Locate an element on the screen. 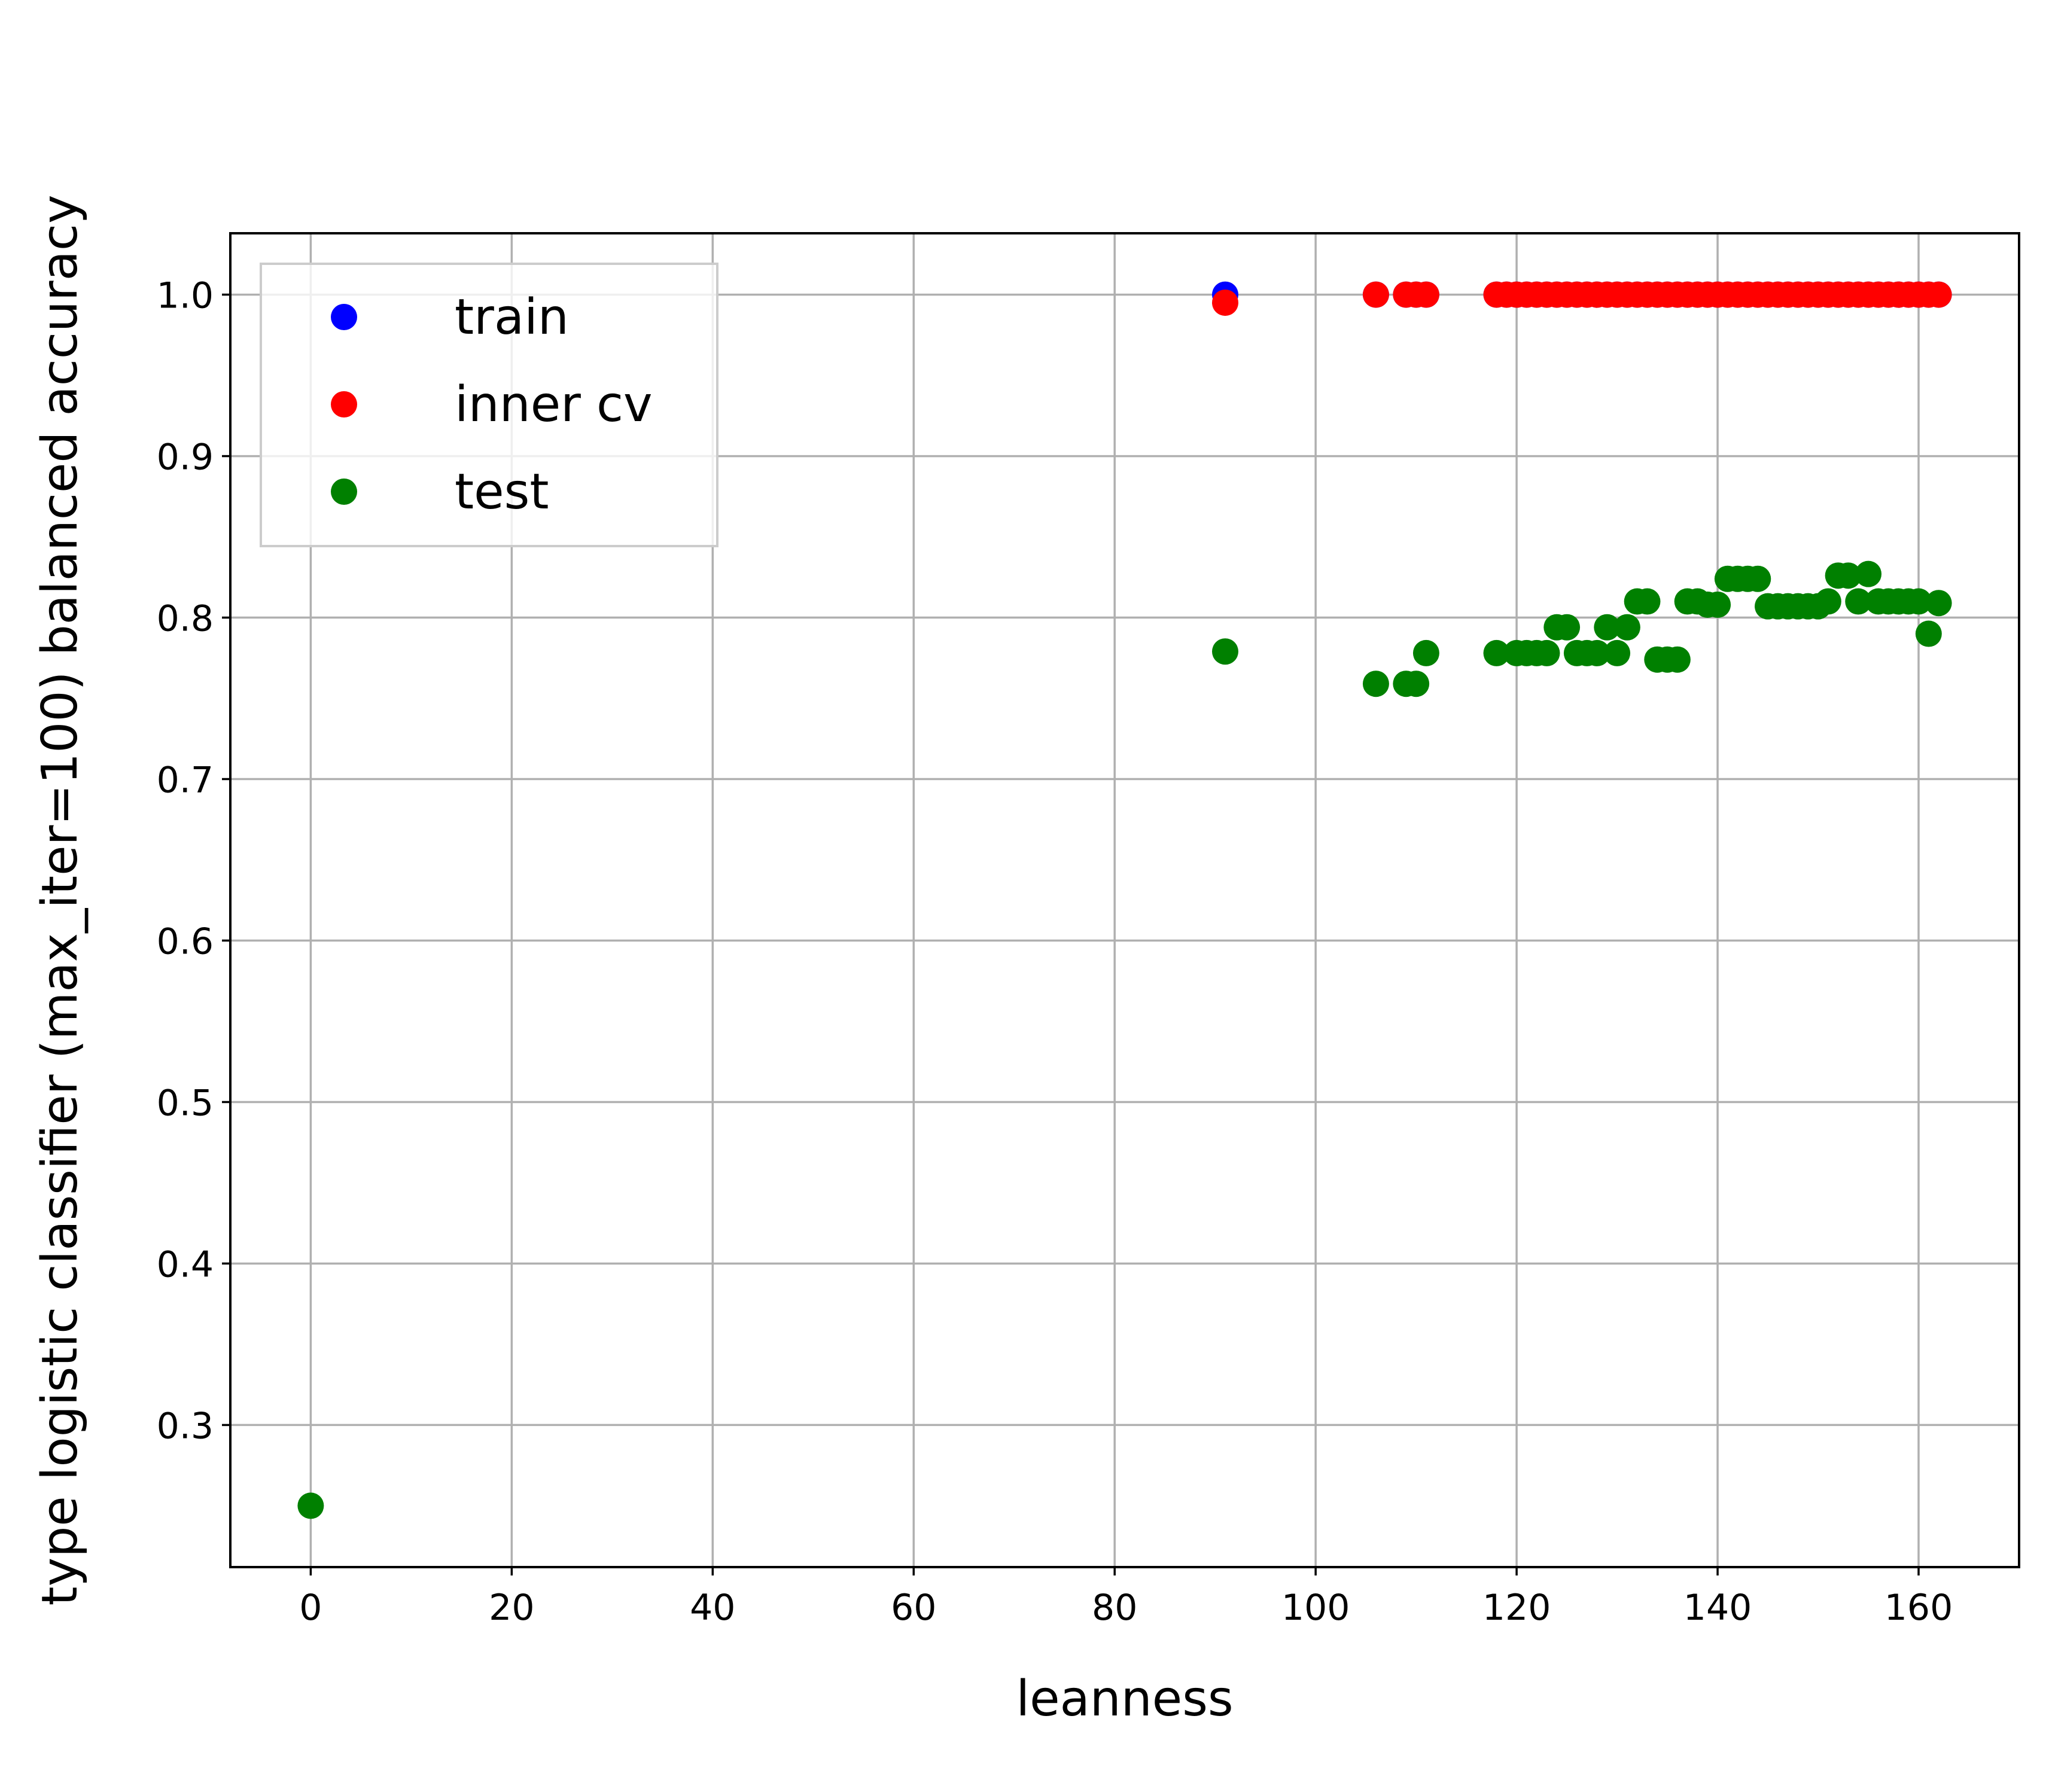 This screenshot has height=1792, width=2046. y-tick-label: 0.5 is located at coordinates (185, 1103).